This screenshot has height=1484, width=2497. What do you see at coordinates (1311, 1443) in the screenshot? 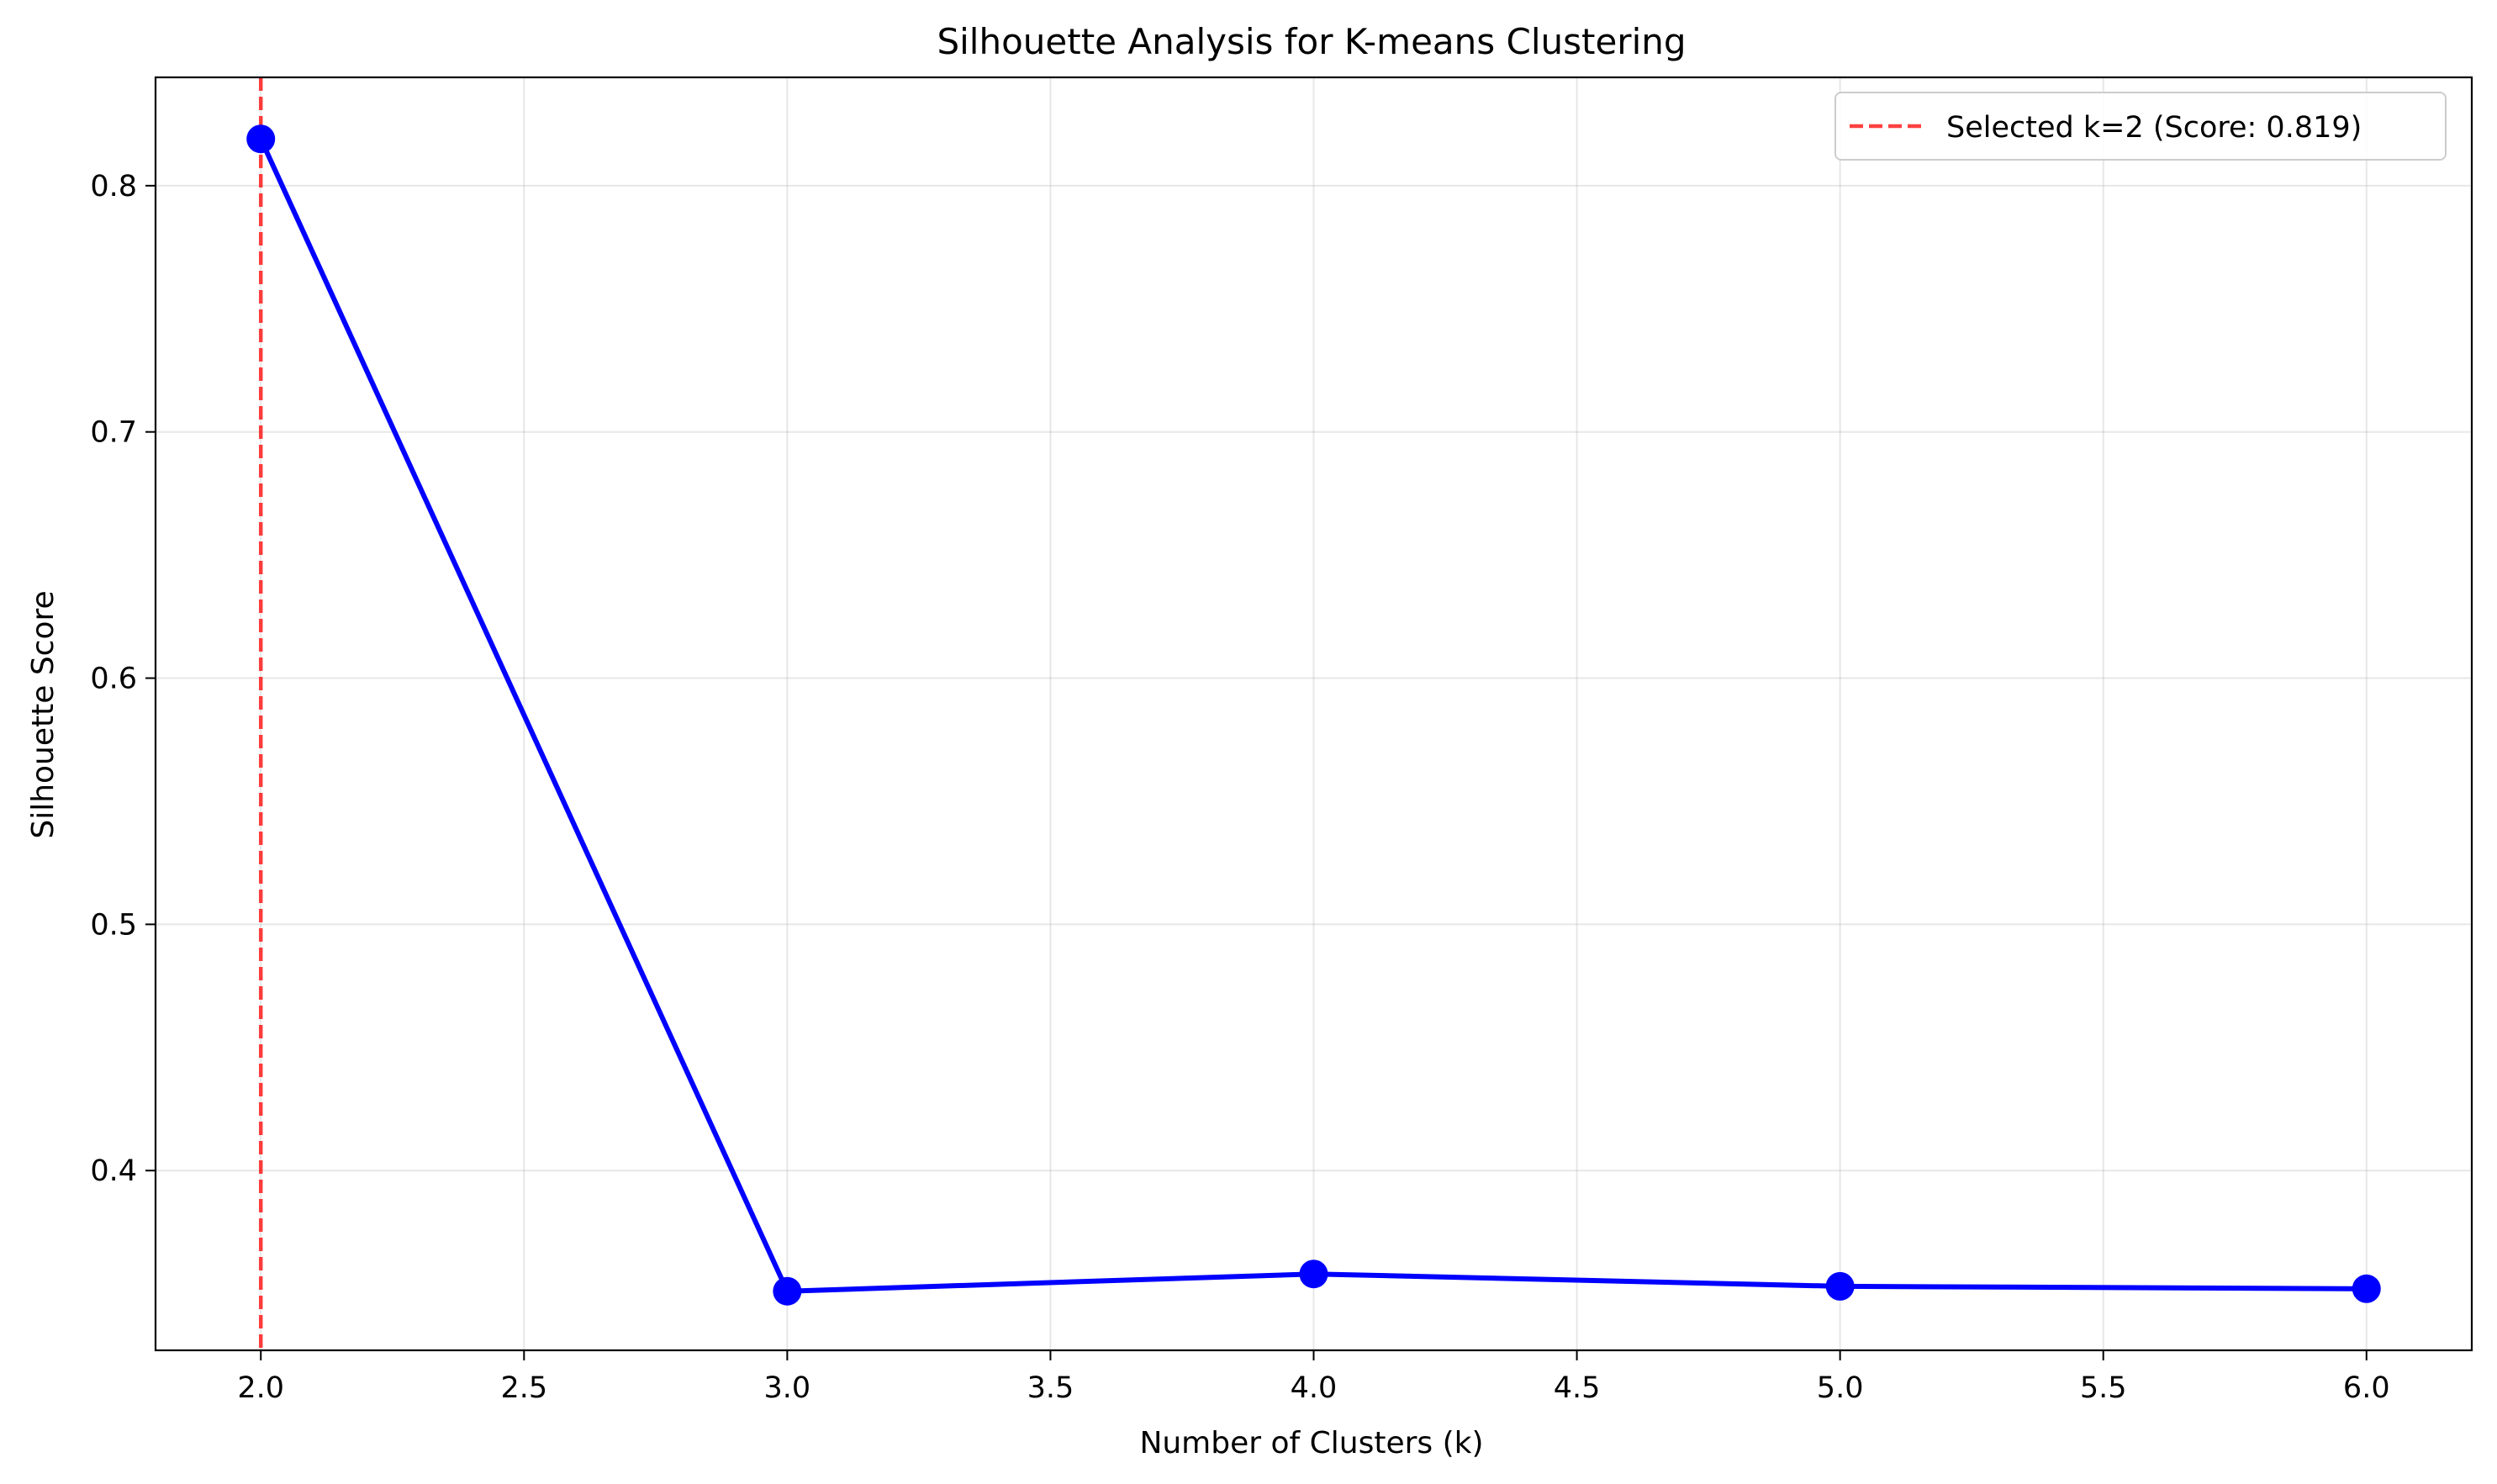
I see `x-axis-label: Number of Clusters (k)` at bounding box center [1311, 1443].